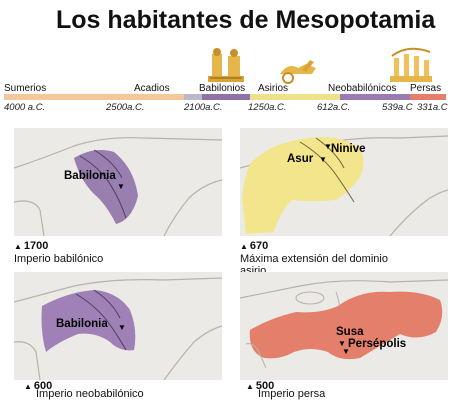  What do you see at coordinates (350, 332) in the screenshot?
I see `place-susa: Susa` at bounding box center [350, 332].